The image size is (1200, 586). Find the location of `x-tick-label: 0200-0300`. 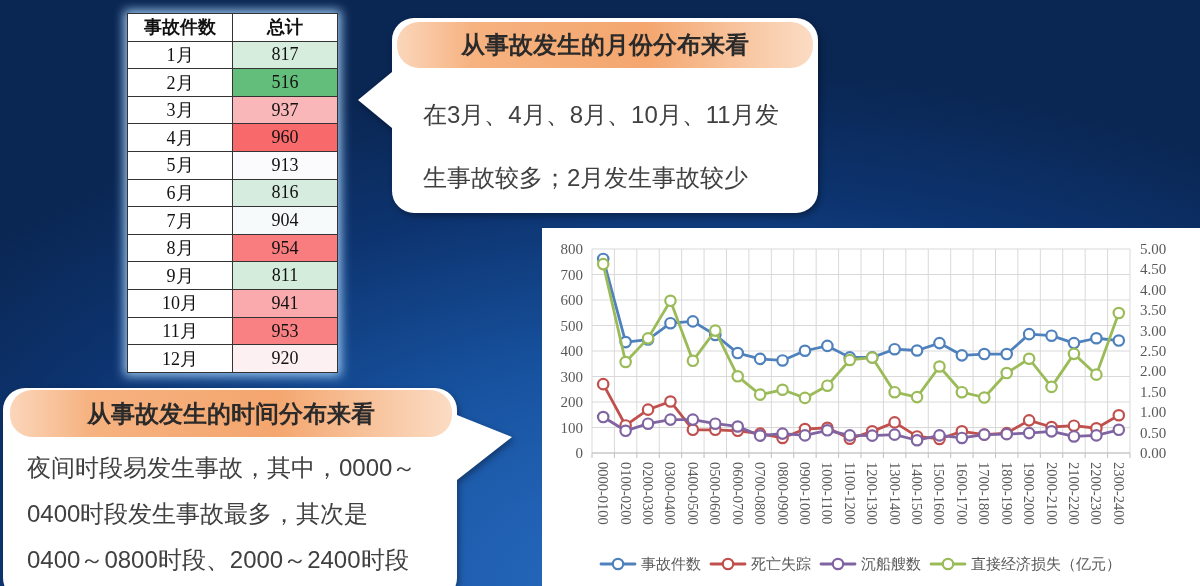

x-tick-label: 0200-0300 is located at coordinates (648, 493).